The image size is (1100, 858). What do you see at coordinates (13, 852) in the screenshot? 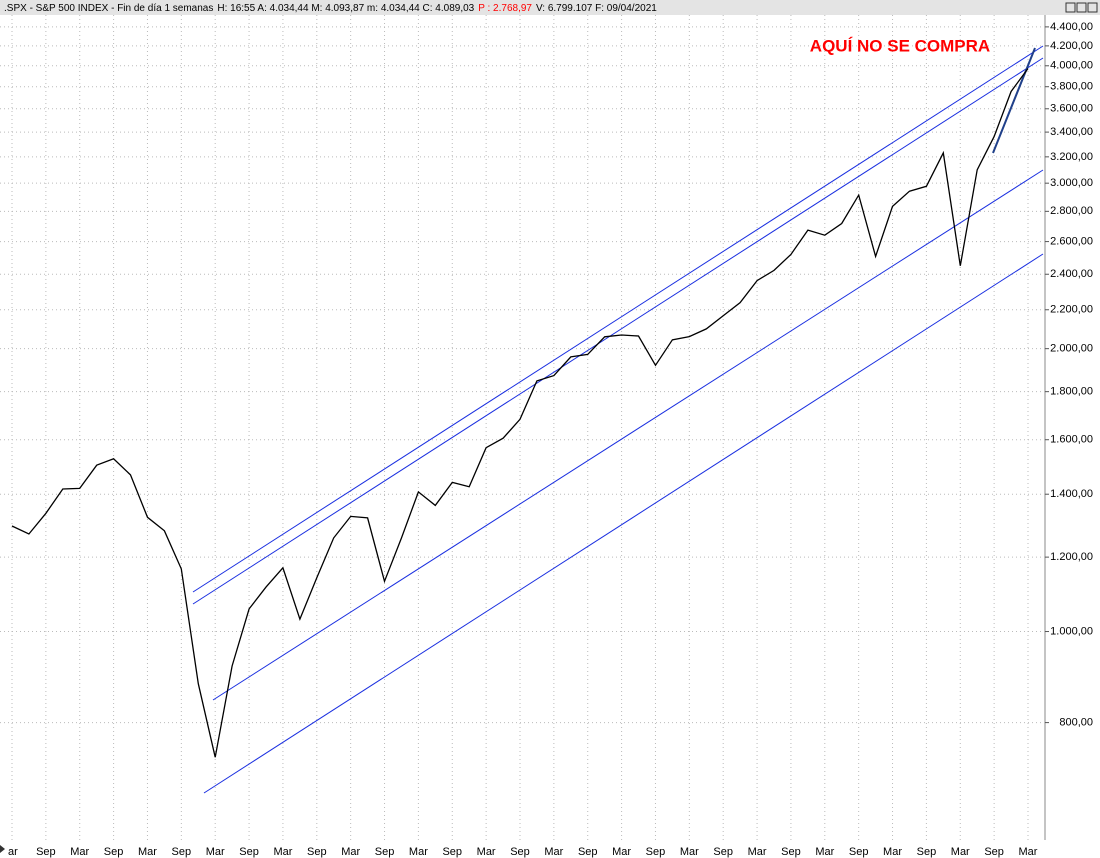
I see `x-tick-label: ar` at bounding box center [13, 852].